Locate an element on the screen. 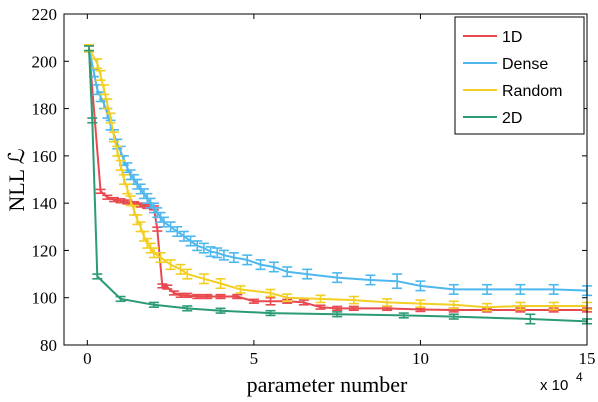 Image resolution: width=598 pixels, height=402 pixels. y-tick-label: 200 is located at coordinates (45, 61).